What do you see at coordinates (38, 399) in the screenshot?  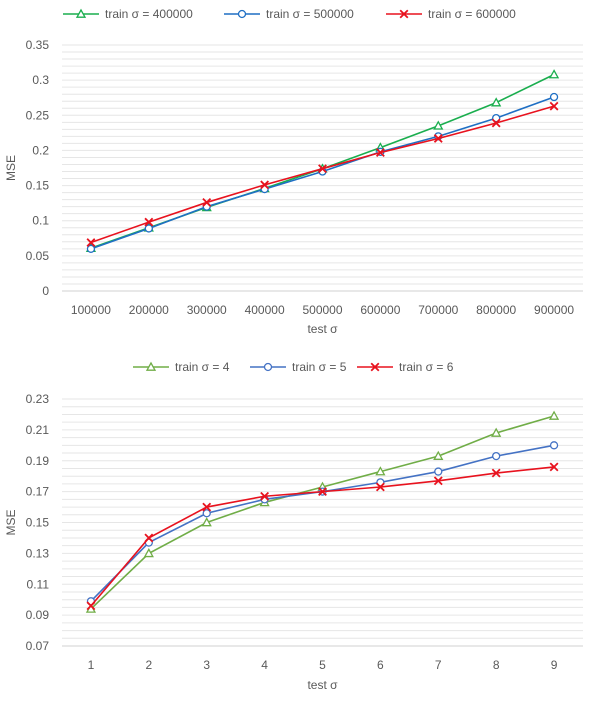 I see `y-tick-label: 0.23` at bounding box center [38, 399].